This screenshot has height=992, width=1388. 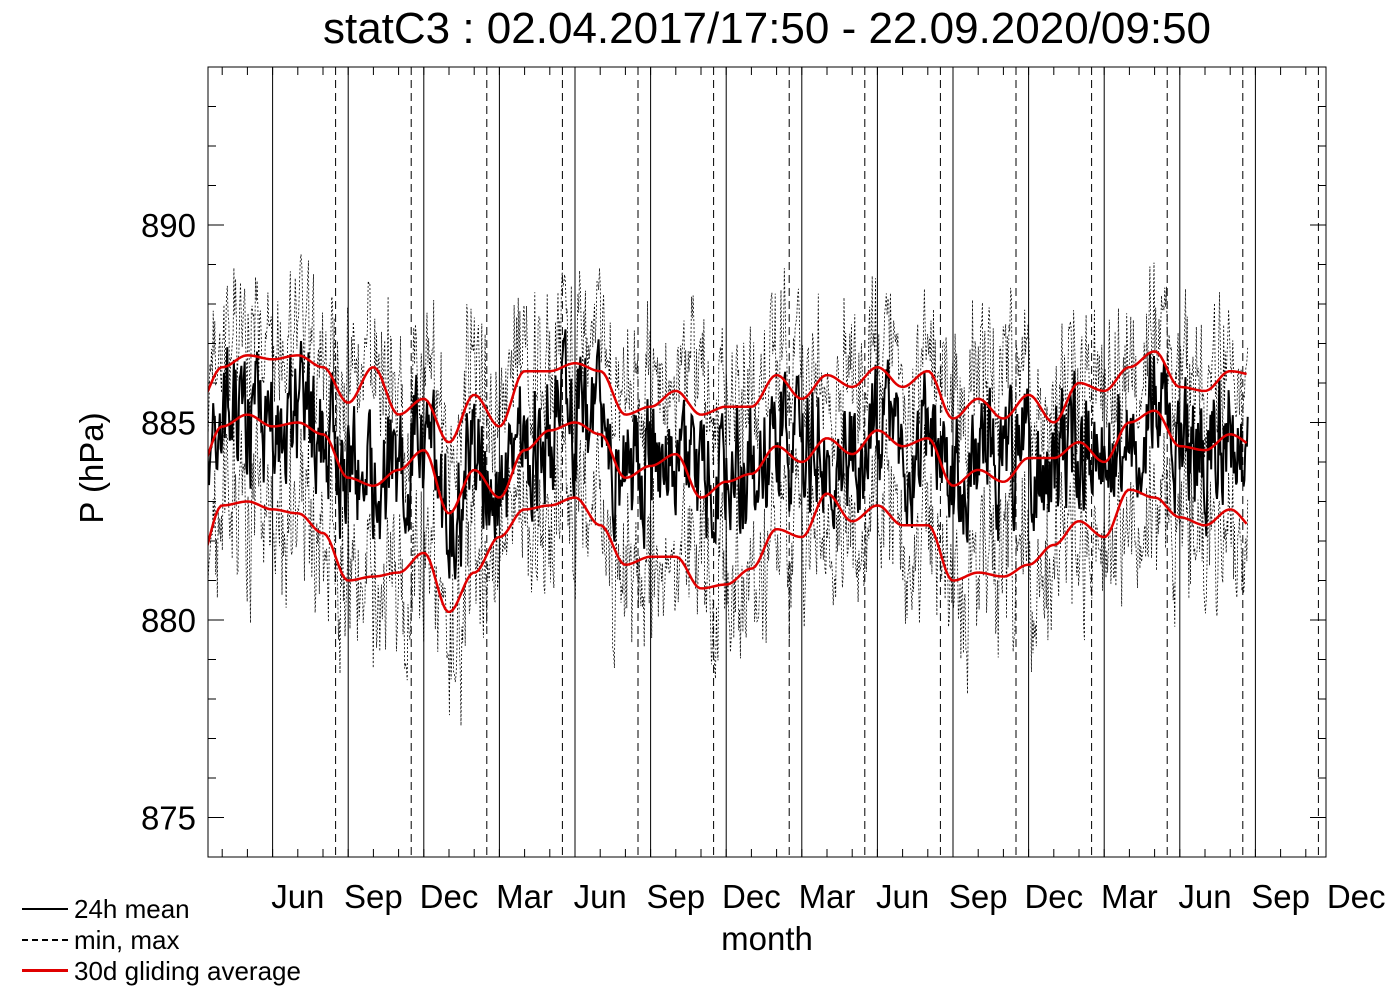 I want to click on legend-label-average: 30d gliding average, so click(x=187, y=970).